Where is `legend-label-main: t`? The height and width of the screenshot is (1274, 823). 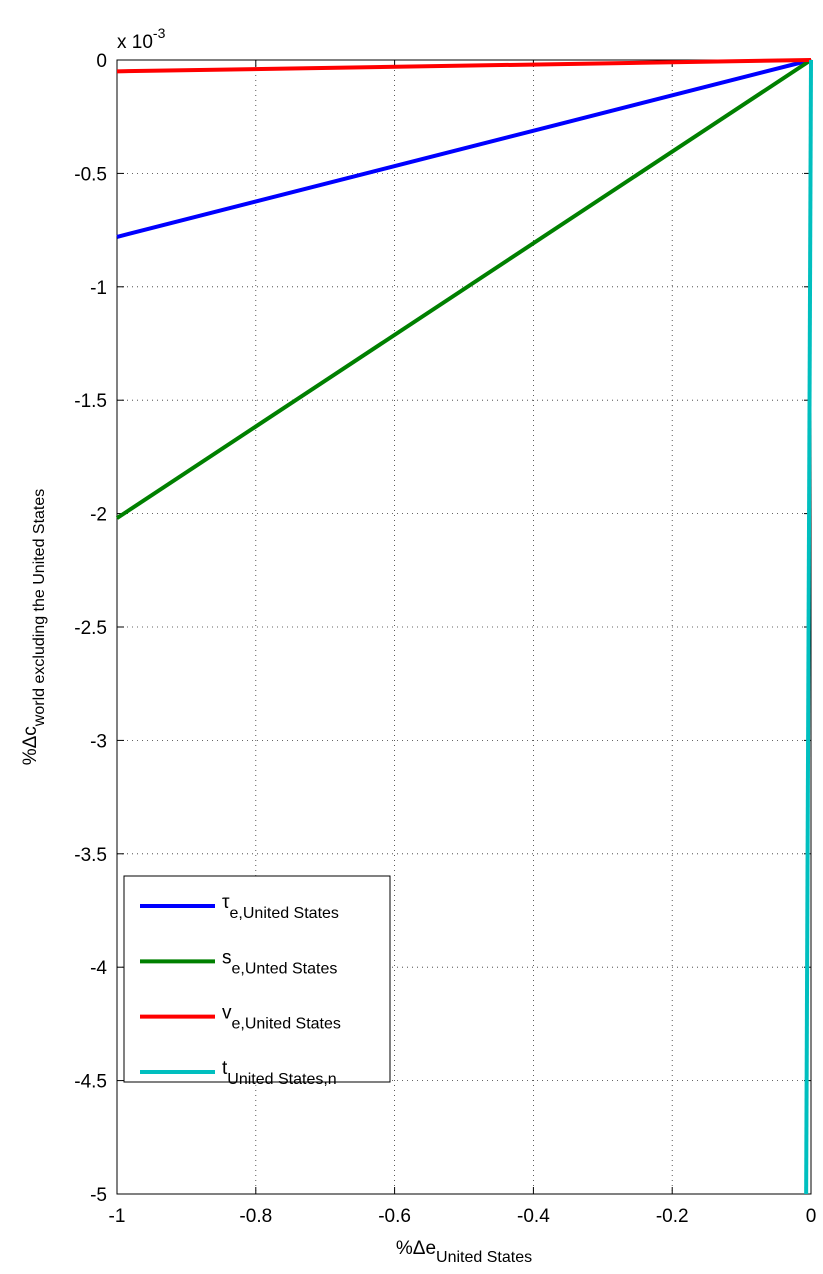 legend-label-main: t is located at coordinates (225, 1068).